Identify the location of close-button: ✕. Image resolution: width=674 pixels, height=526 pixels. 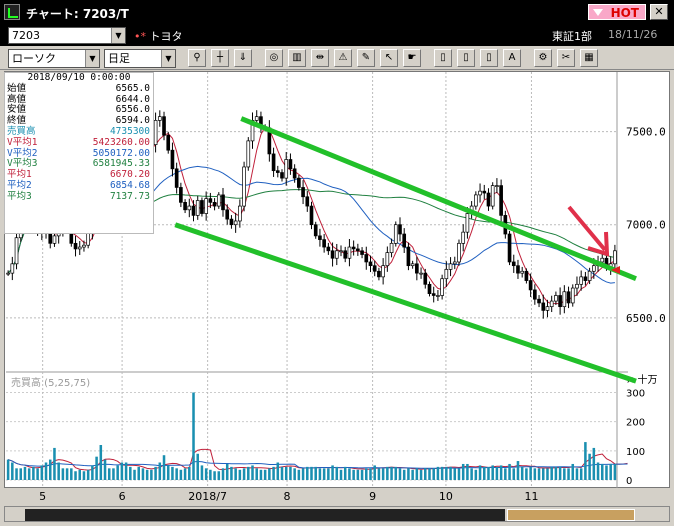
(659, 12).